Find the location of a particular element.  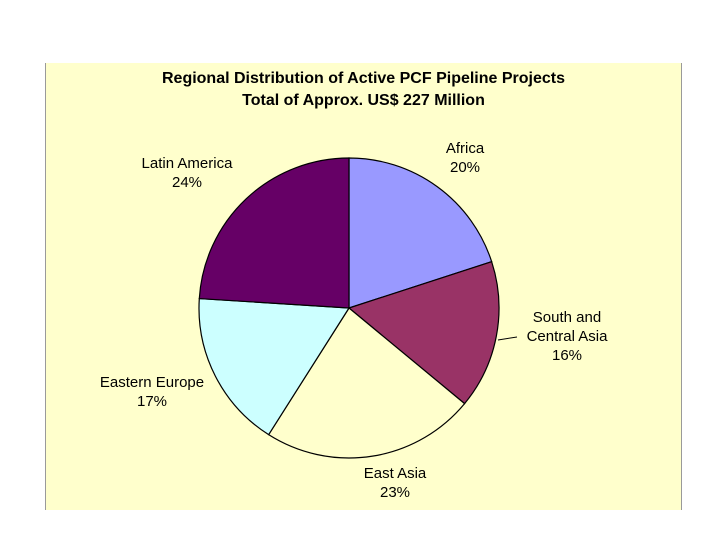

slice-label-latin-america: Latin America 24% is located at coordinates (188, 173).